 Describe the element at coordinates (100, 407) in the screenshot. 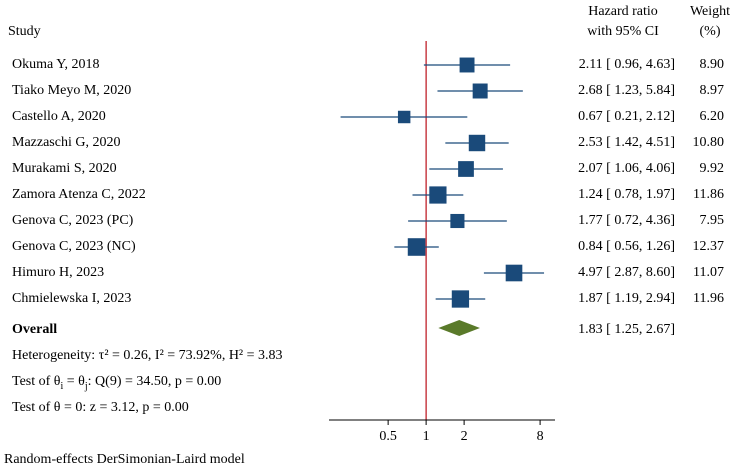

I see `test-theta-zero: Test of θ = 0: z = 3.12, p = 0.00` at that location.